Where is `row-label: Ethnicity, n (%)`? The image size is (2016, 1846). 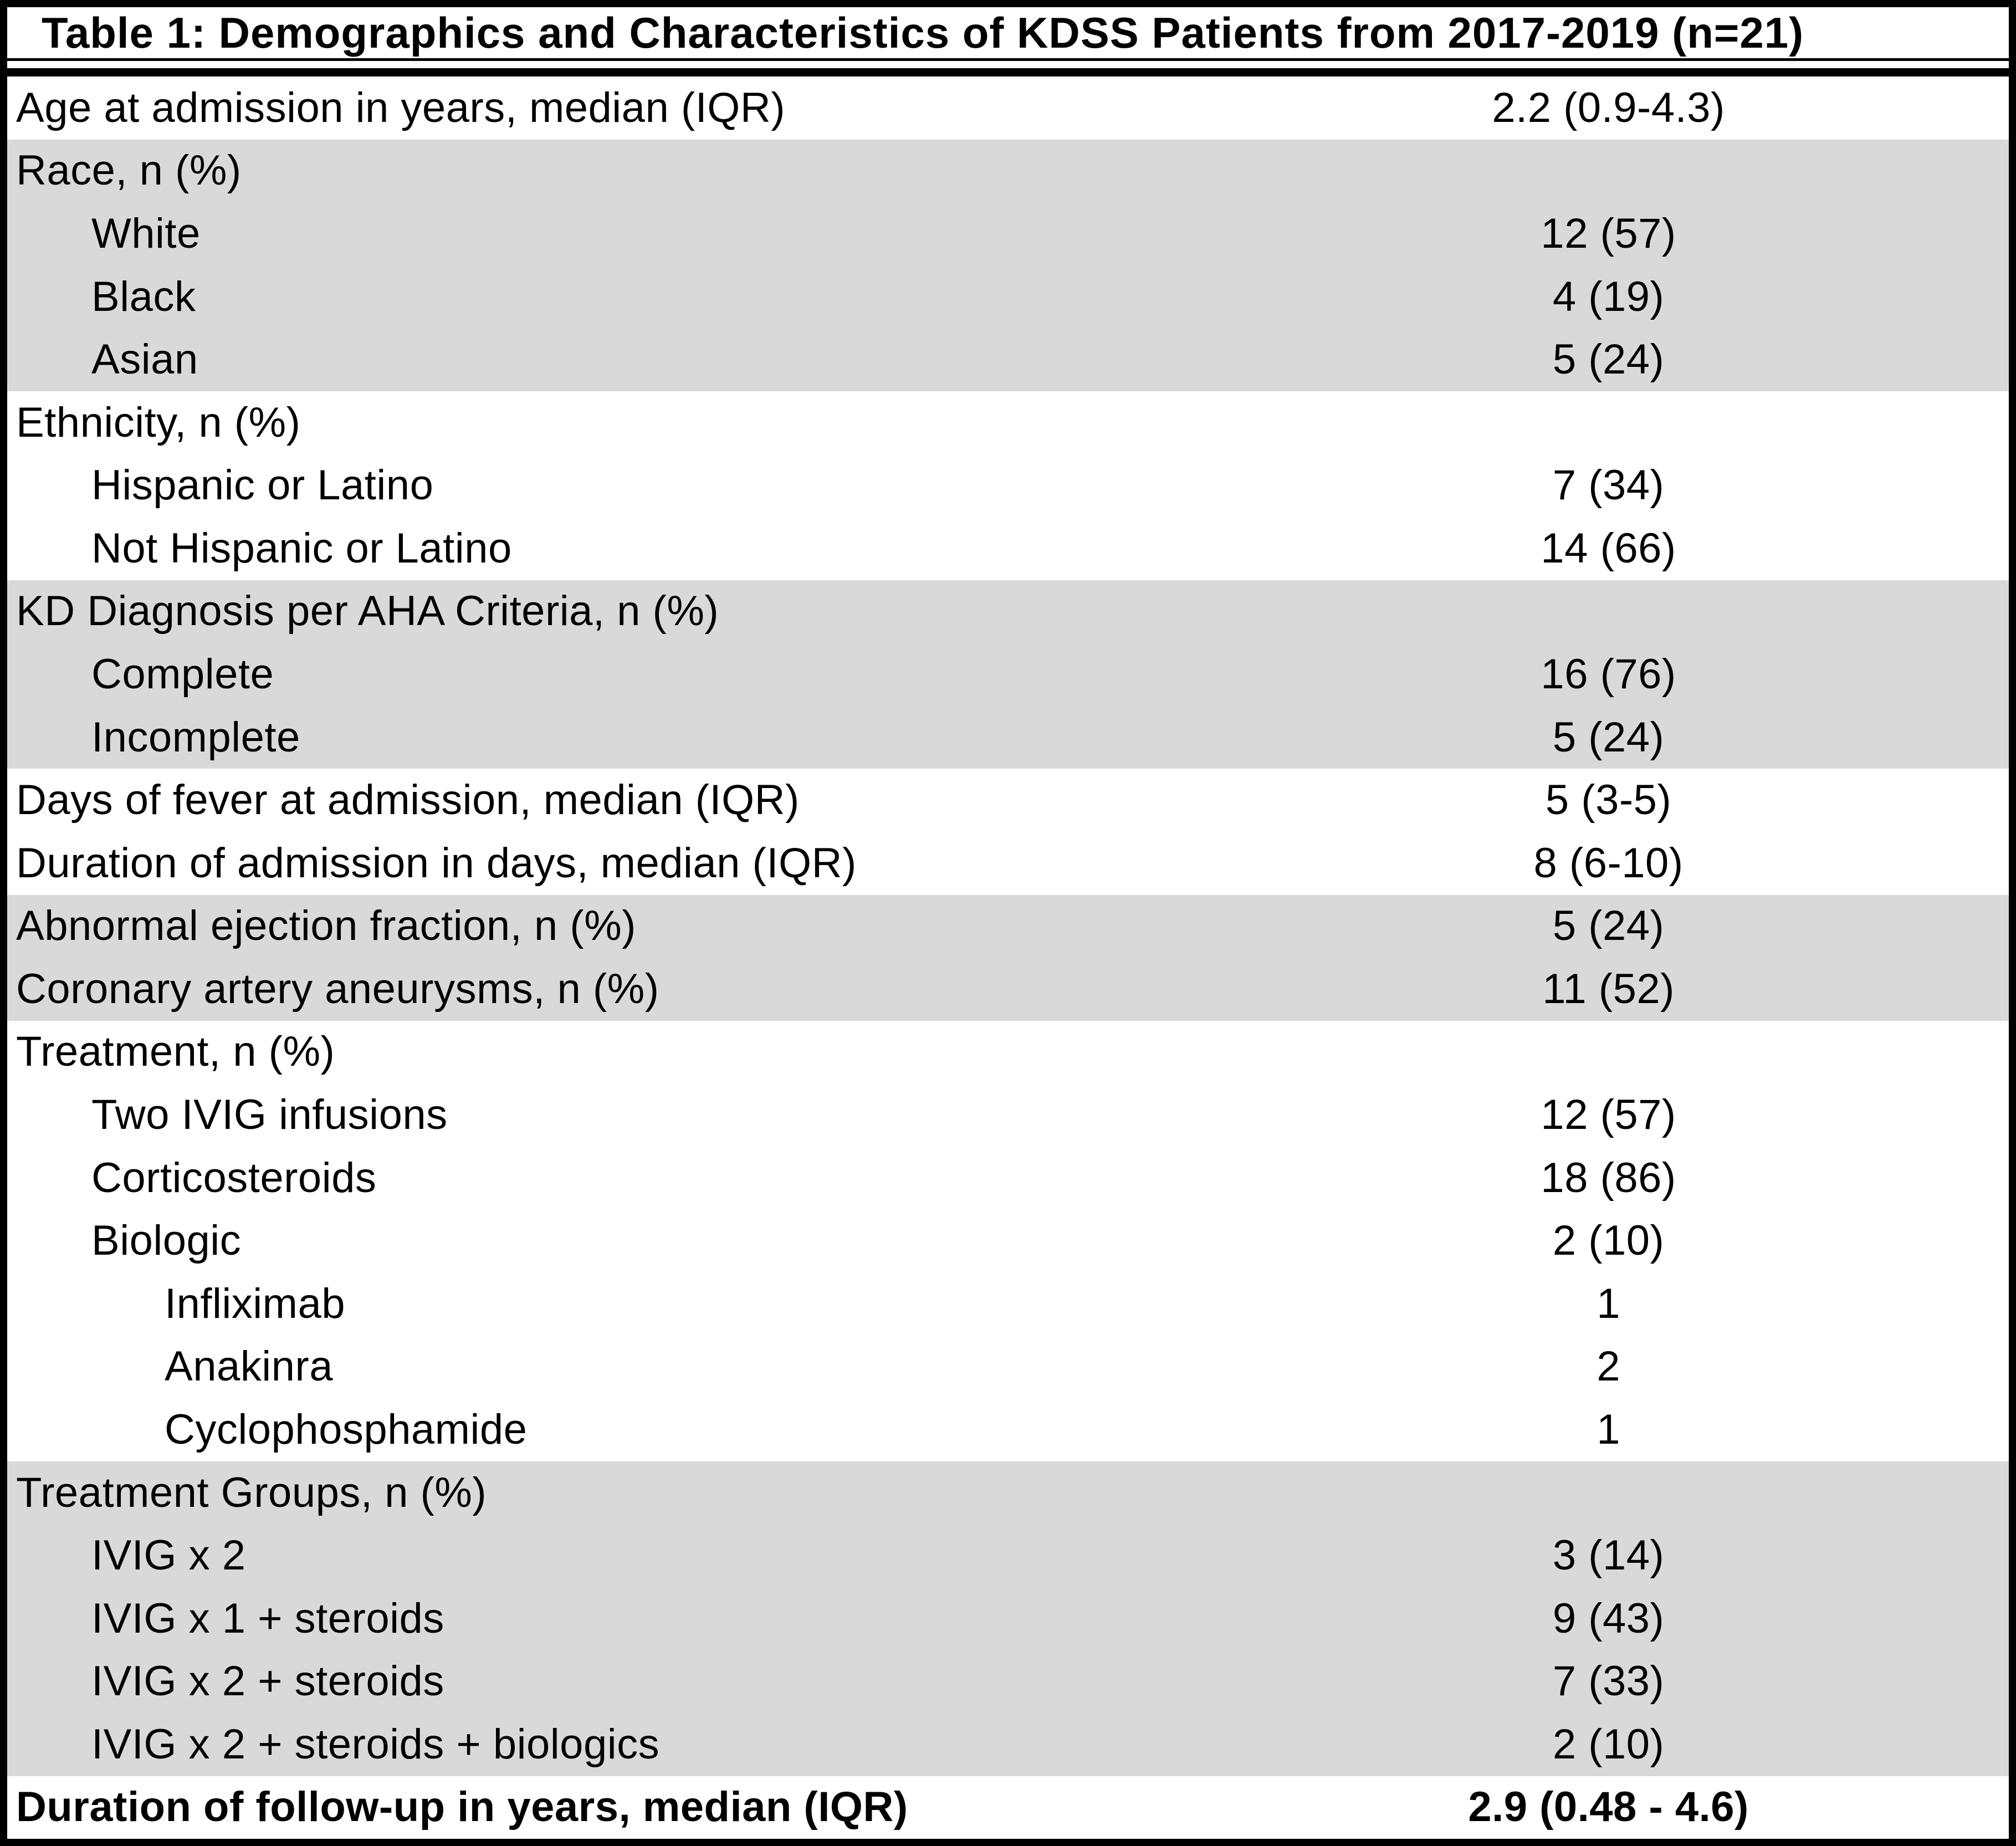 row-label: Ethnicity, n (%) is located at coordinates (158, 422).